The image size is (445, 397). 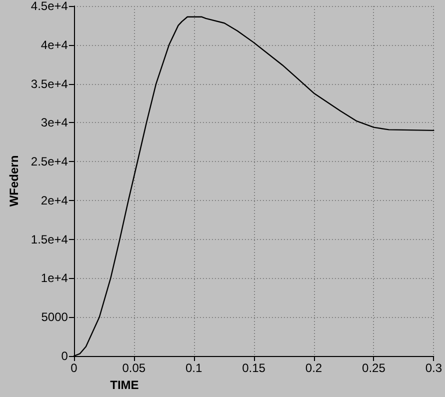 What do you see at coordinates (194, 368) in the screenshot?
I see `x-tick-label: 0.1` at bounding box center [194, 368].